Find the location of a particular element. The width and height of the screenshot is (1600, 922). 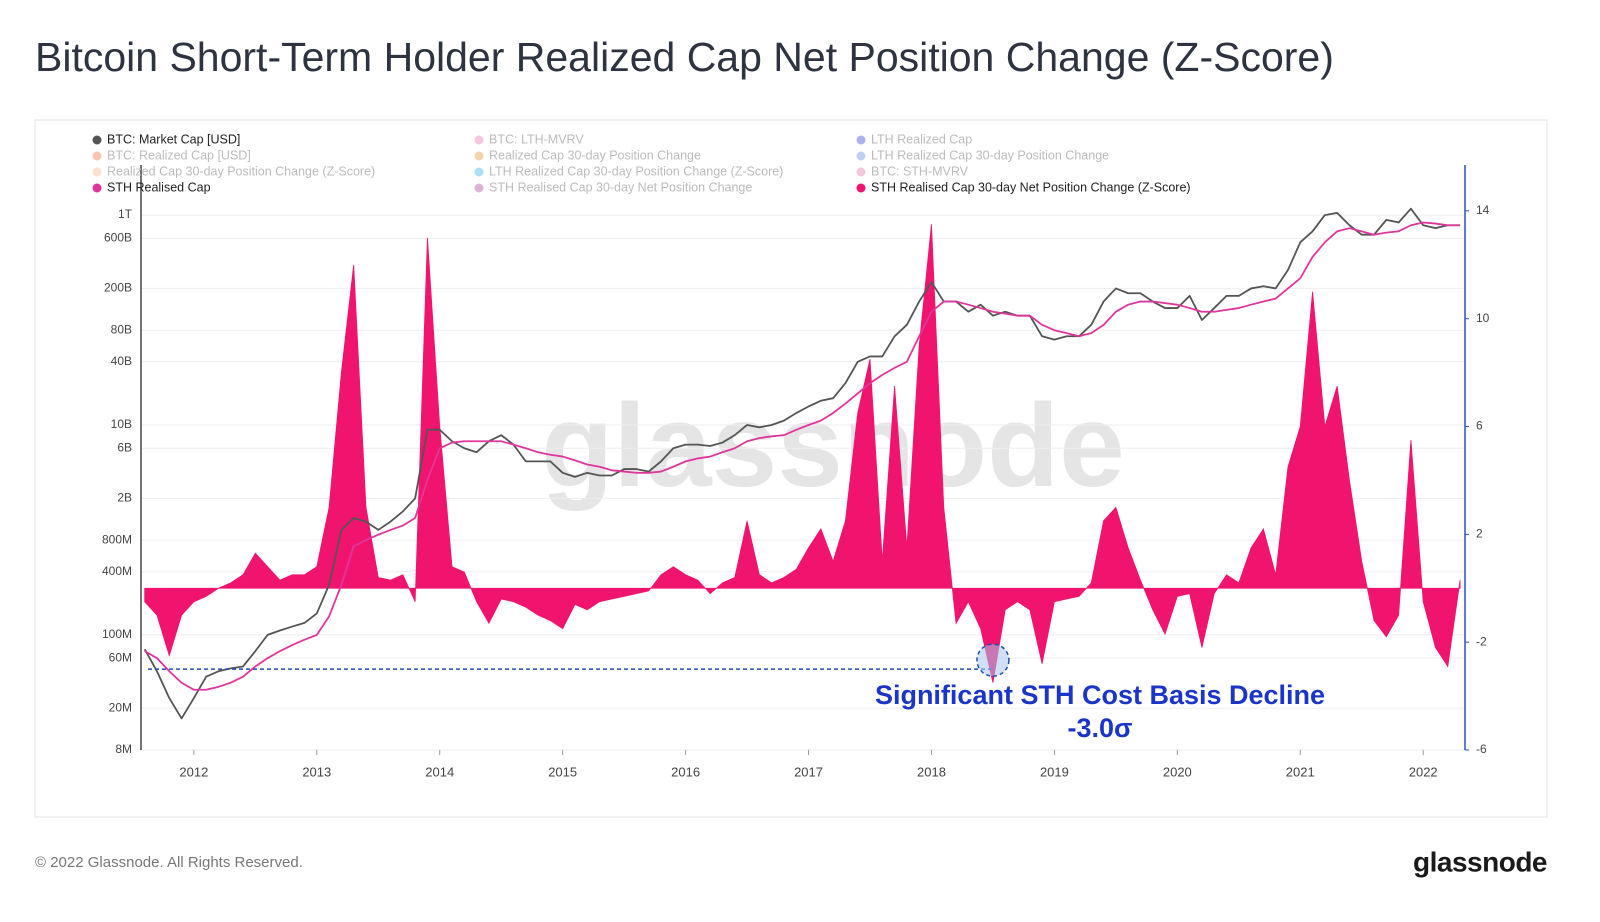

watermark: glassnode is located at coordinates (833, 446).